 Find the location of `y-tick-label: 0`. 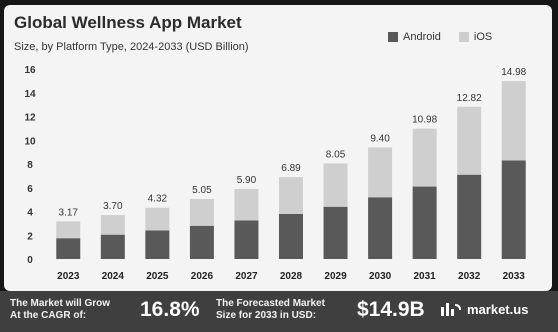

y-tick-label: 0 is located at coordinates (30, 260).